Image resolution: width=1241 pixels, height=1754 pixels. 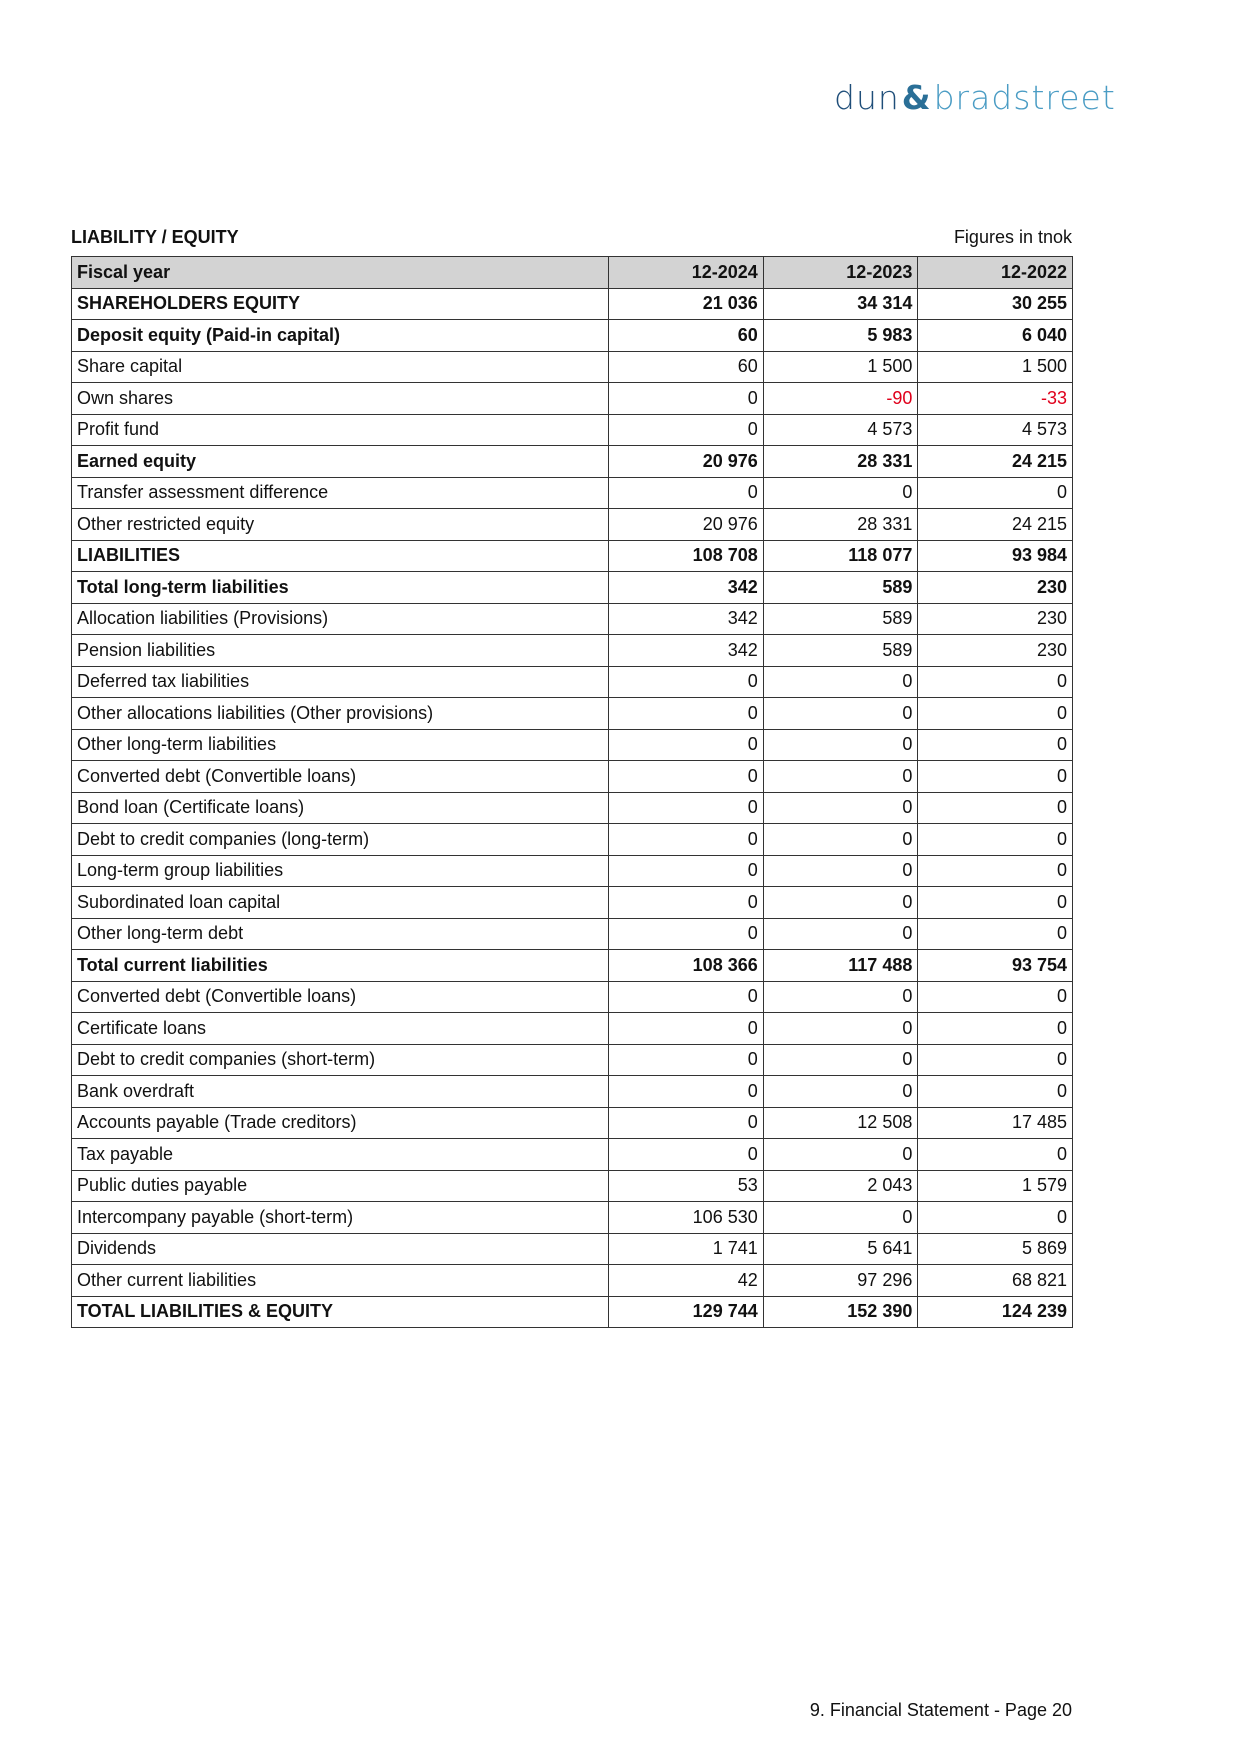 What do you see at coordinates (686, 335) in the screenshot?
I see `row-value: 60` at bounding box center [686, 335].